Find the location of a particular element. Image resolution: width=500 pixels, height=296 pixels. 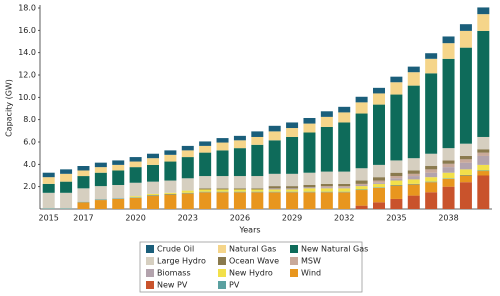

x-tick-label: 2026 is located at coordinates (240, 218).